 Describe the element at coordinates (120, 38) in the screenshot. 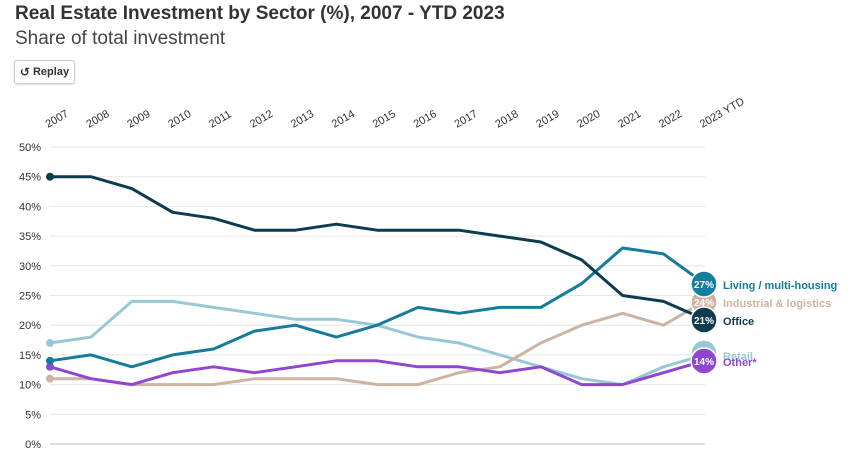

I see `chart-subtitle: Share of total investment` at that location.